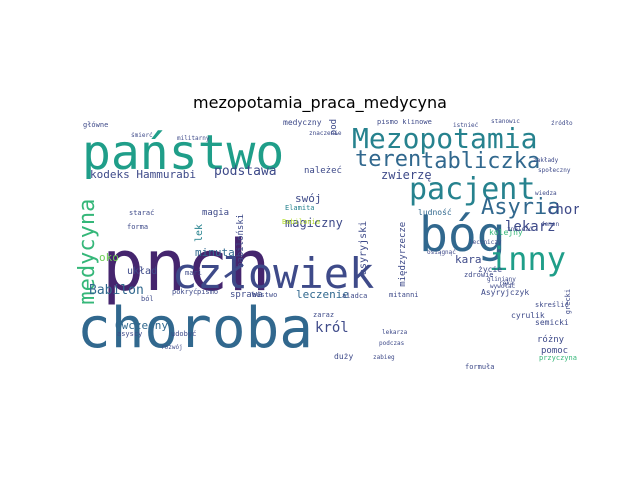 The width and height of the screenshot is (640, 480). What do you see at coordinates (265, 295) in the screenshot?
I see `word-49: bóstwo` at bounding box center [265, 295].